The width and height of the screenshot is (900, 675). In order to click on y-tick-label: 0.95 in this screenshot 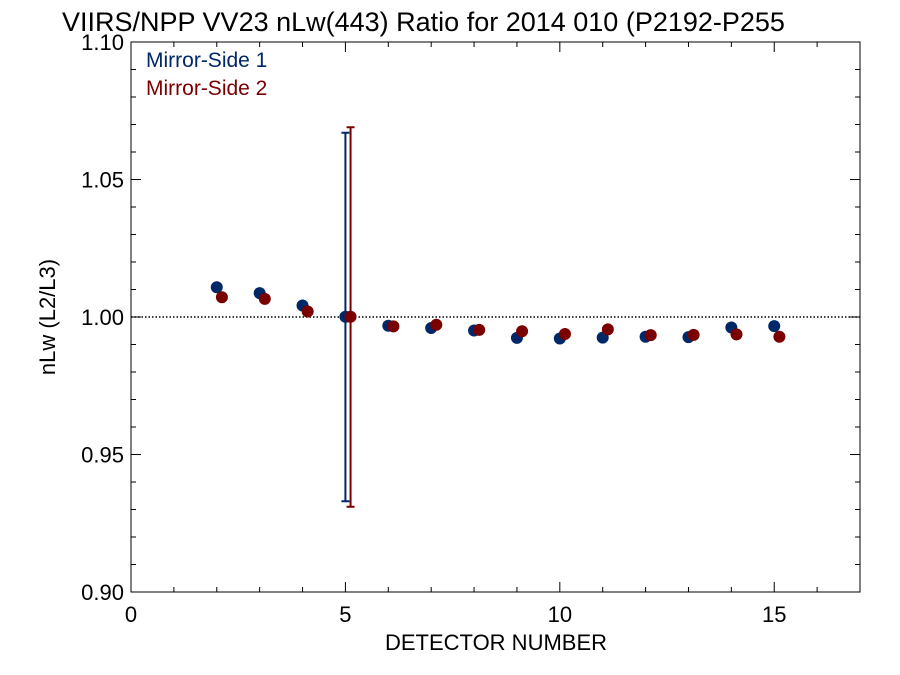, I will do `click(102, 455)`.